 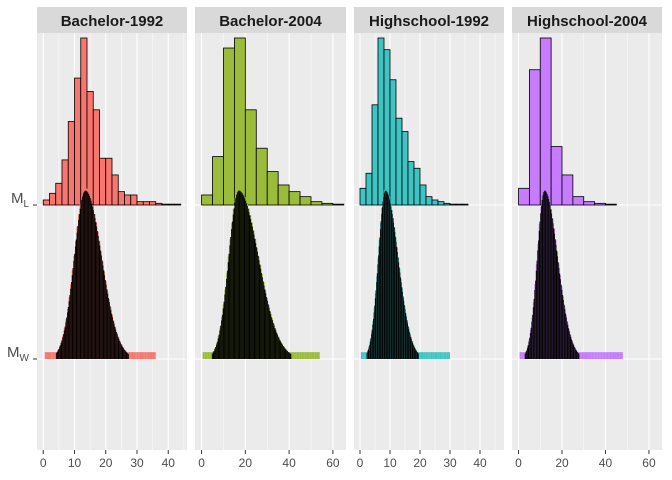 I want to click on x-tick-label: 20, so click(x=562, y=463).